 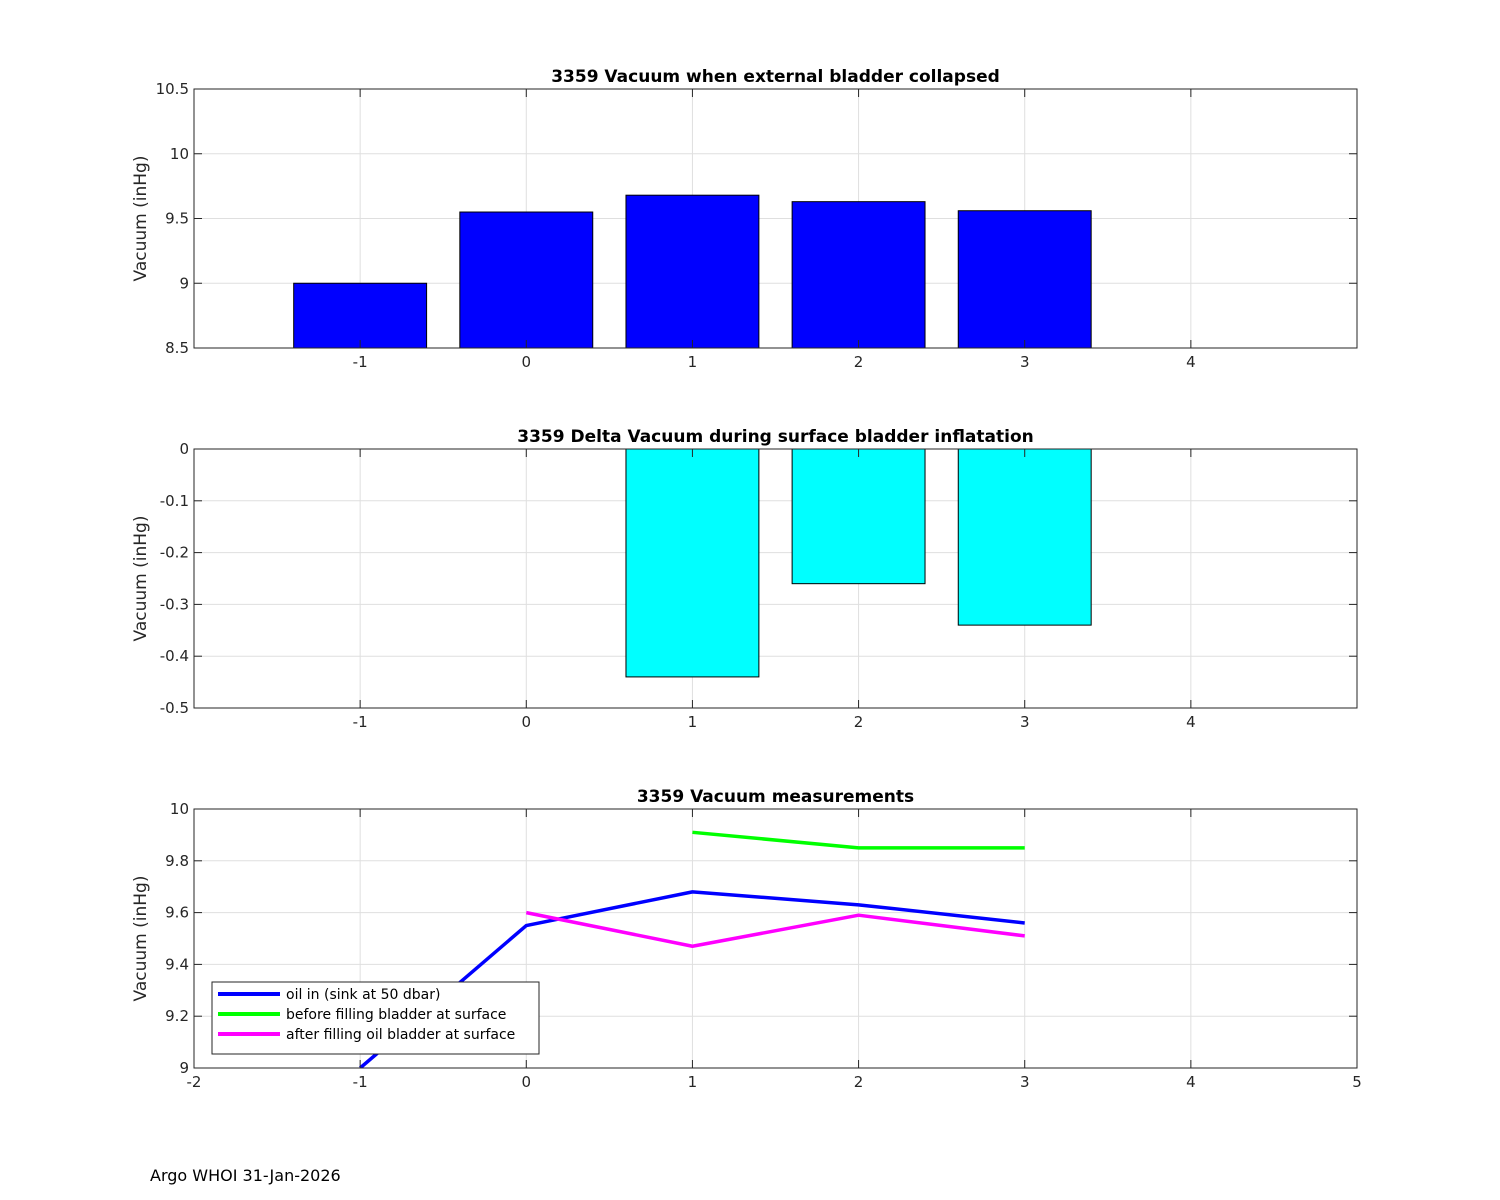 I want to click on y-tick-label: 8.5, so click(x=177, y=348).